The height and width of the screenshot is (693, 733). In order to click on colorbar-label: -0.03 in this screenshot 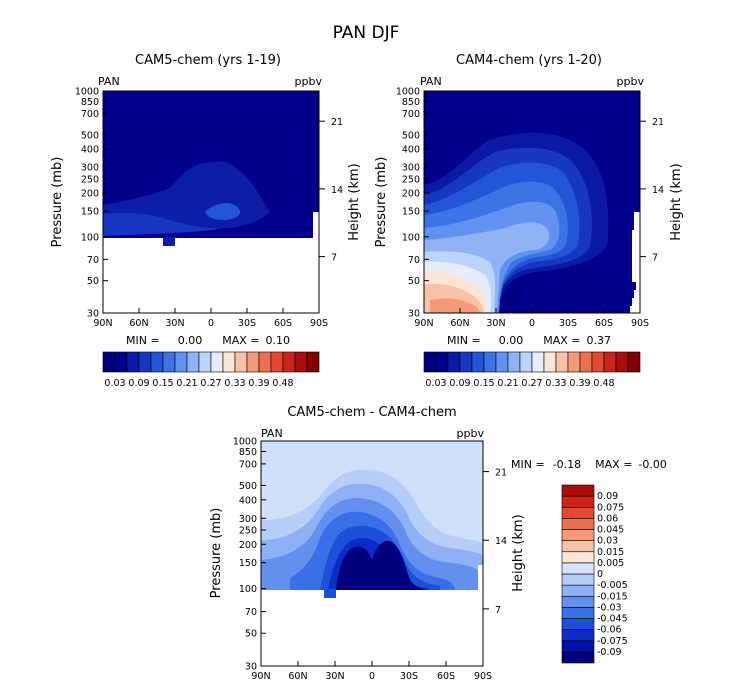, I will do `click(609, 607)`.